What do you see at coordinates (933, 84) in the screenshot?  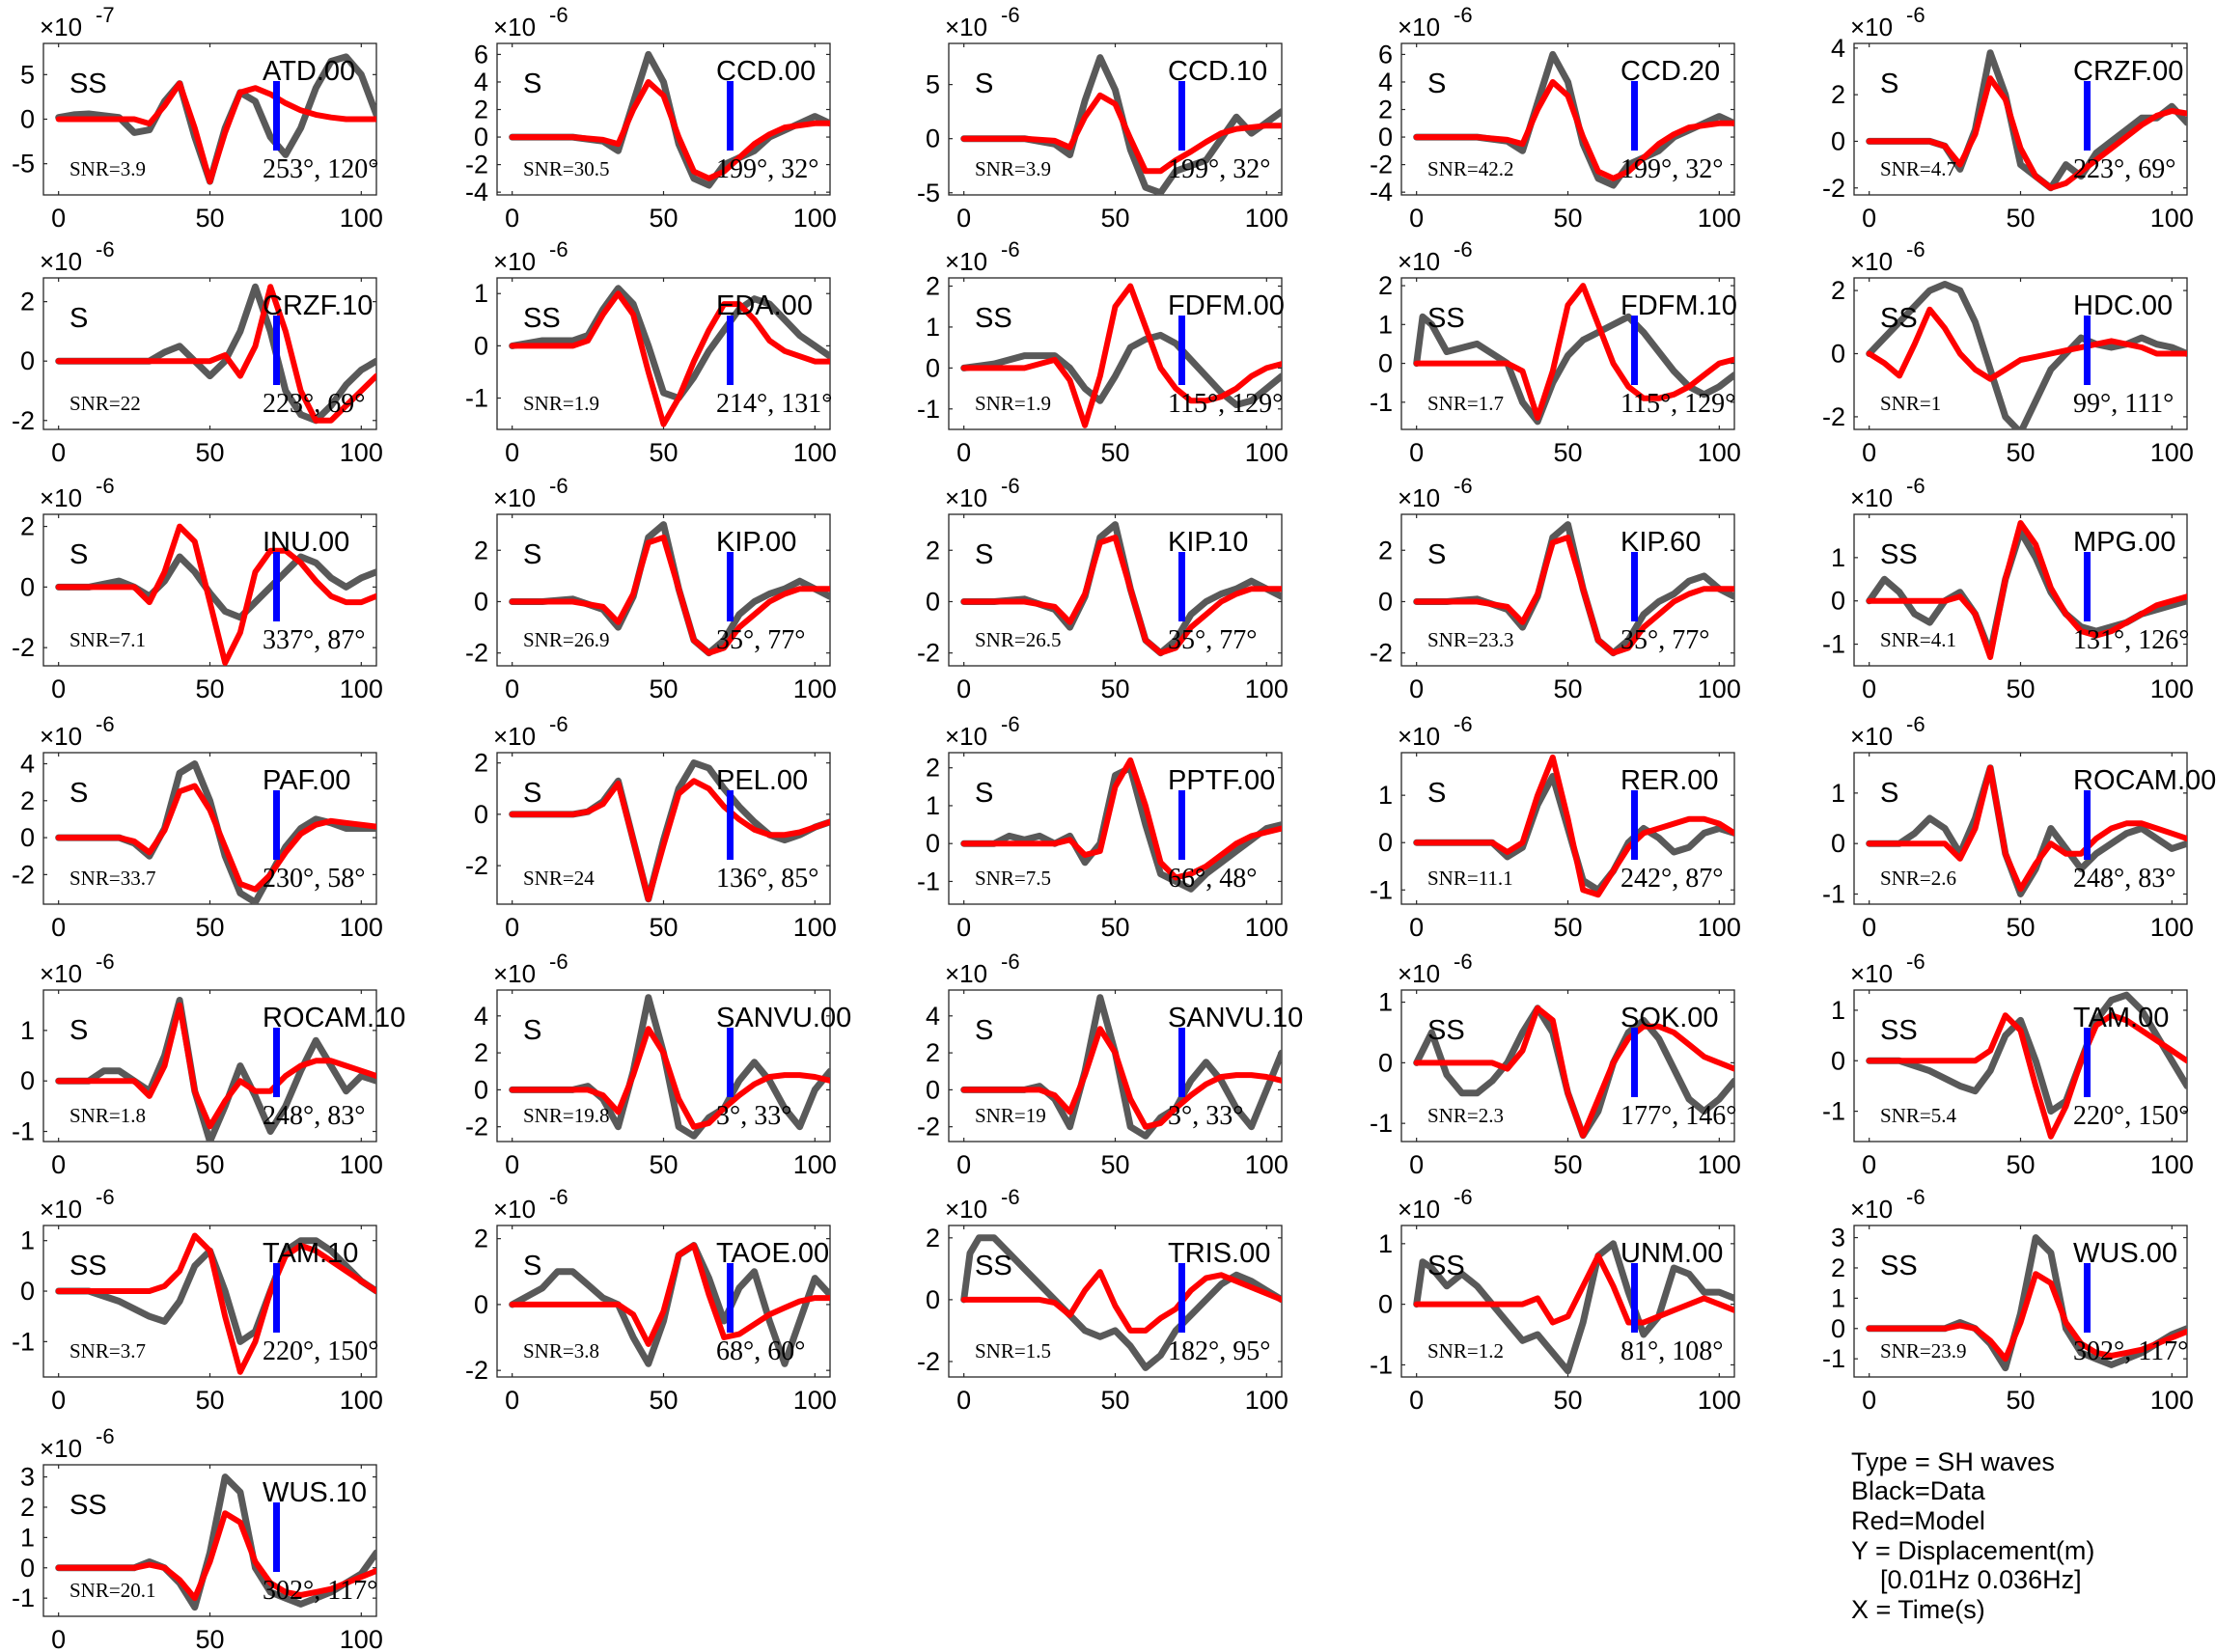 I see `y-tick-label: 5` at bounding box center [933, 84].